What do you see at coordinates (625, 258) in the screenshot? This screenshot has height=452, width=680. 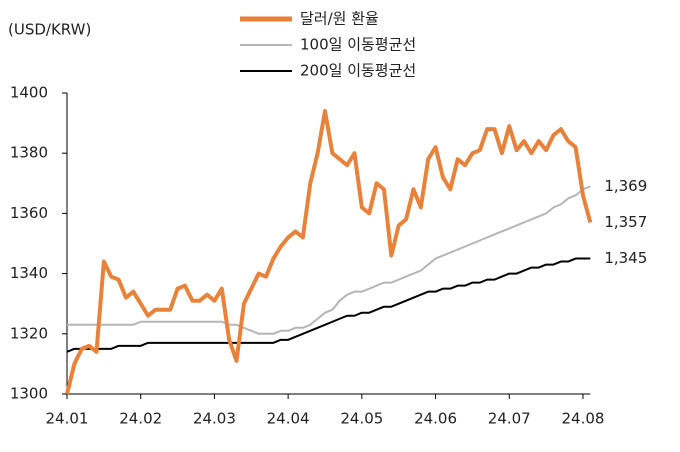 I see `end-label: 1,345` at bounding box center [625, 258].